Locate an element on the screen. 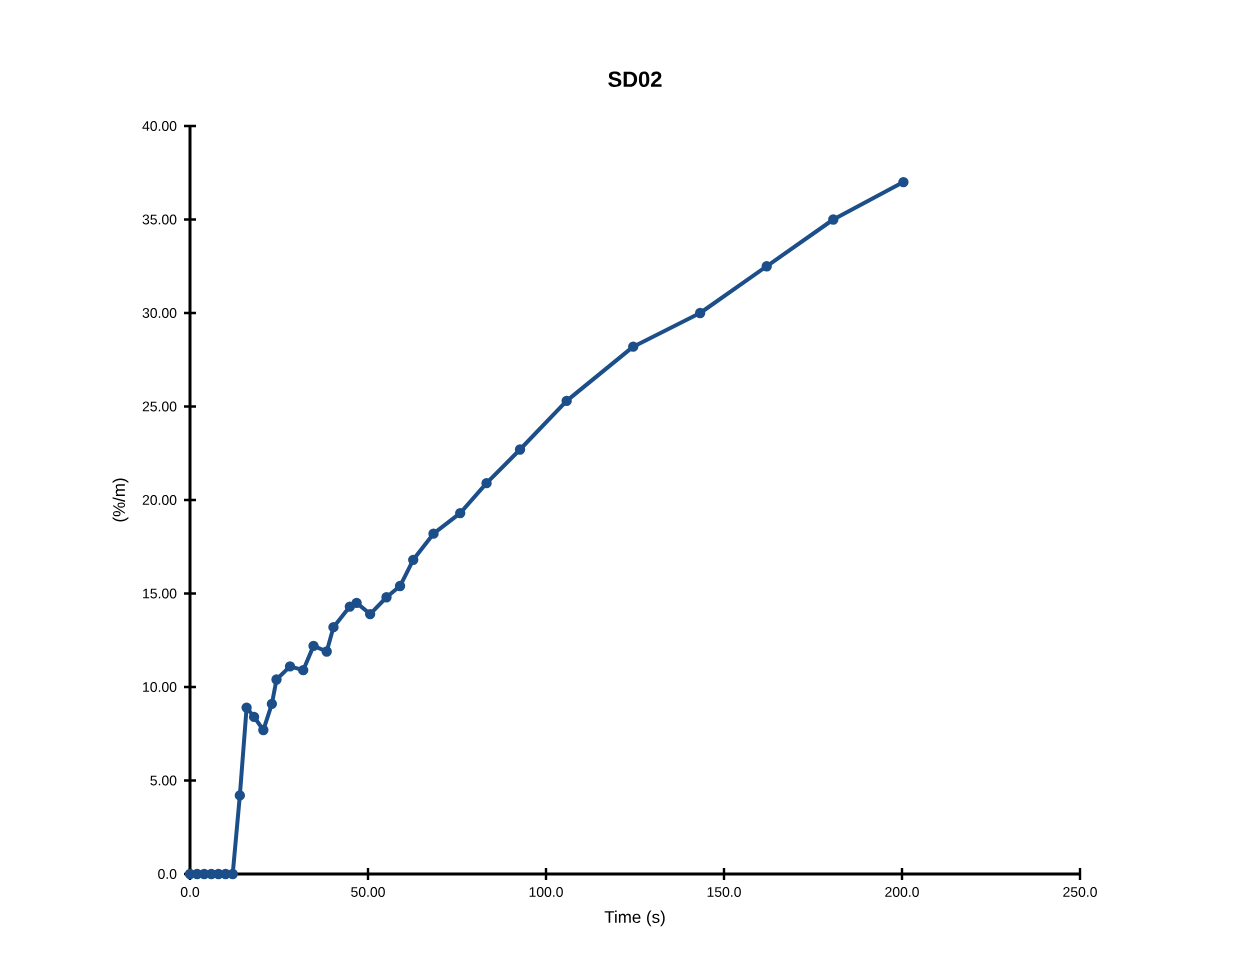  y-axis-title: (%/m) is located at coordinates (120, 500).